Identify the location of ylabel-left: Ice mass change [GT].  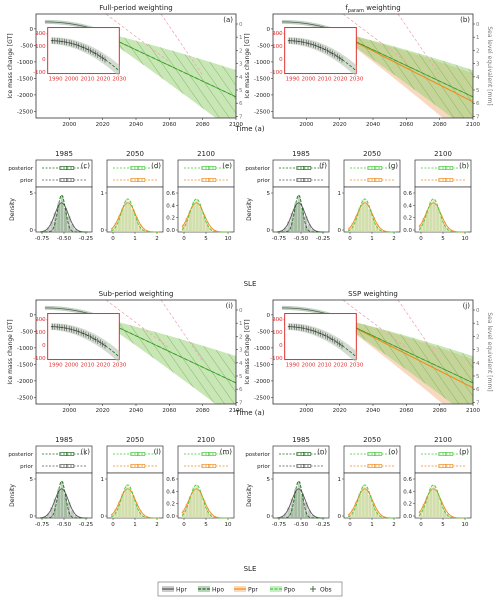
(247, 351).